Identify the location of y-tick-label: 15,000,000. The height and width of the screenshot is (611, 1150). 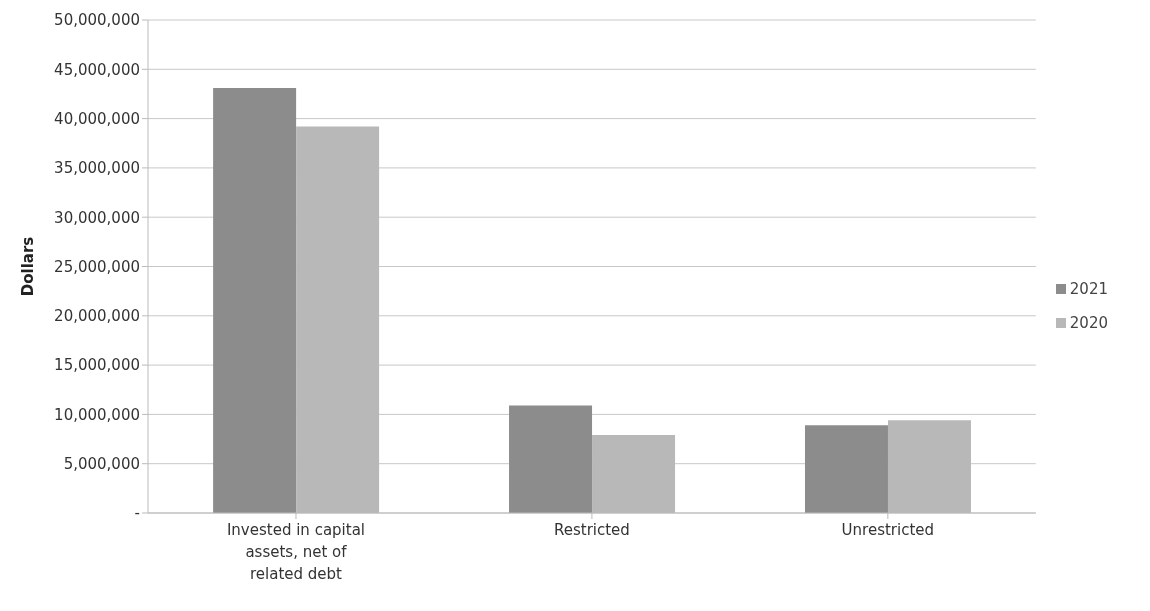
(97, 365).